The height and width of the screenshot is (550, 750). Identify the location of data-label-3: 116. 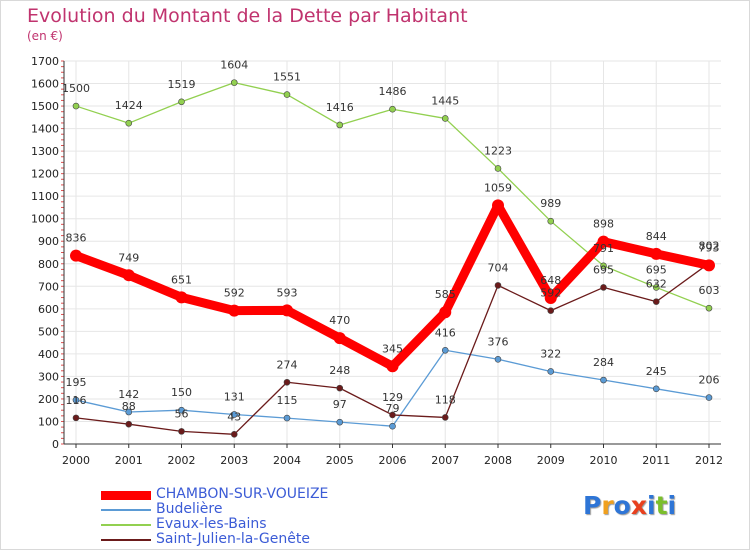
(76, 400).